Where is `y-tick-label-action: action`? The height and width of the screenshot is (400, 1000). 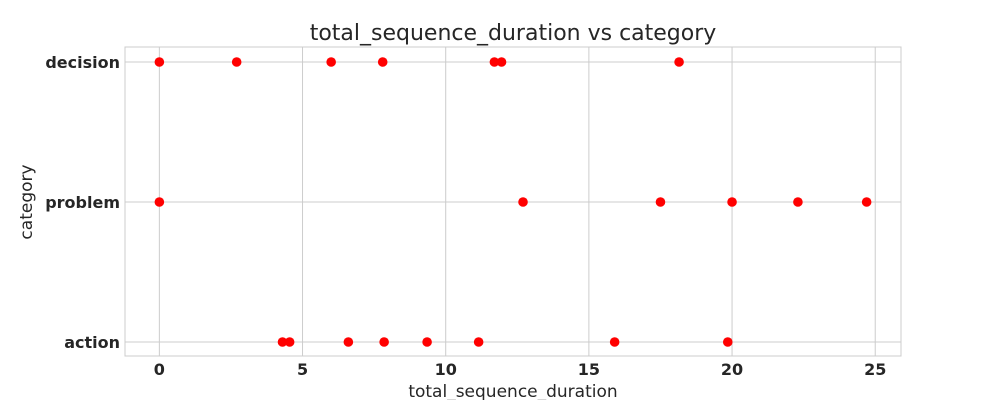
y-tick-label-action: action is located at coordinates (92, 342).